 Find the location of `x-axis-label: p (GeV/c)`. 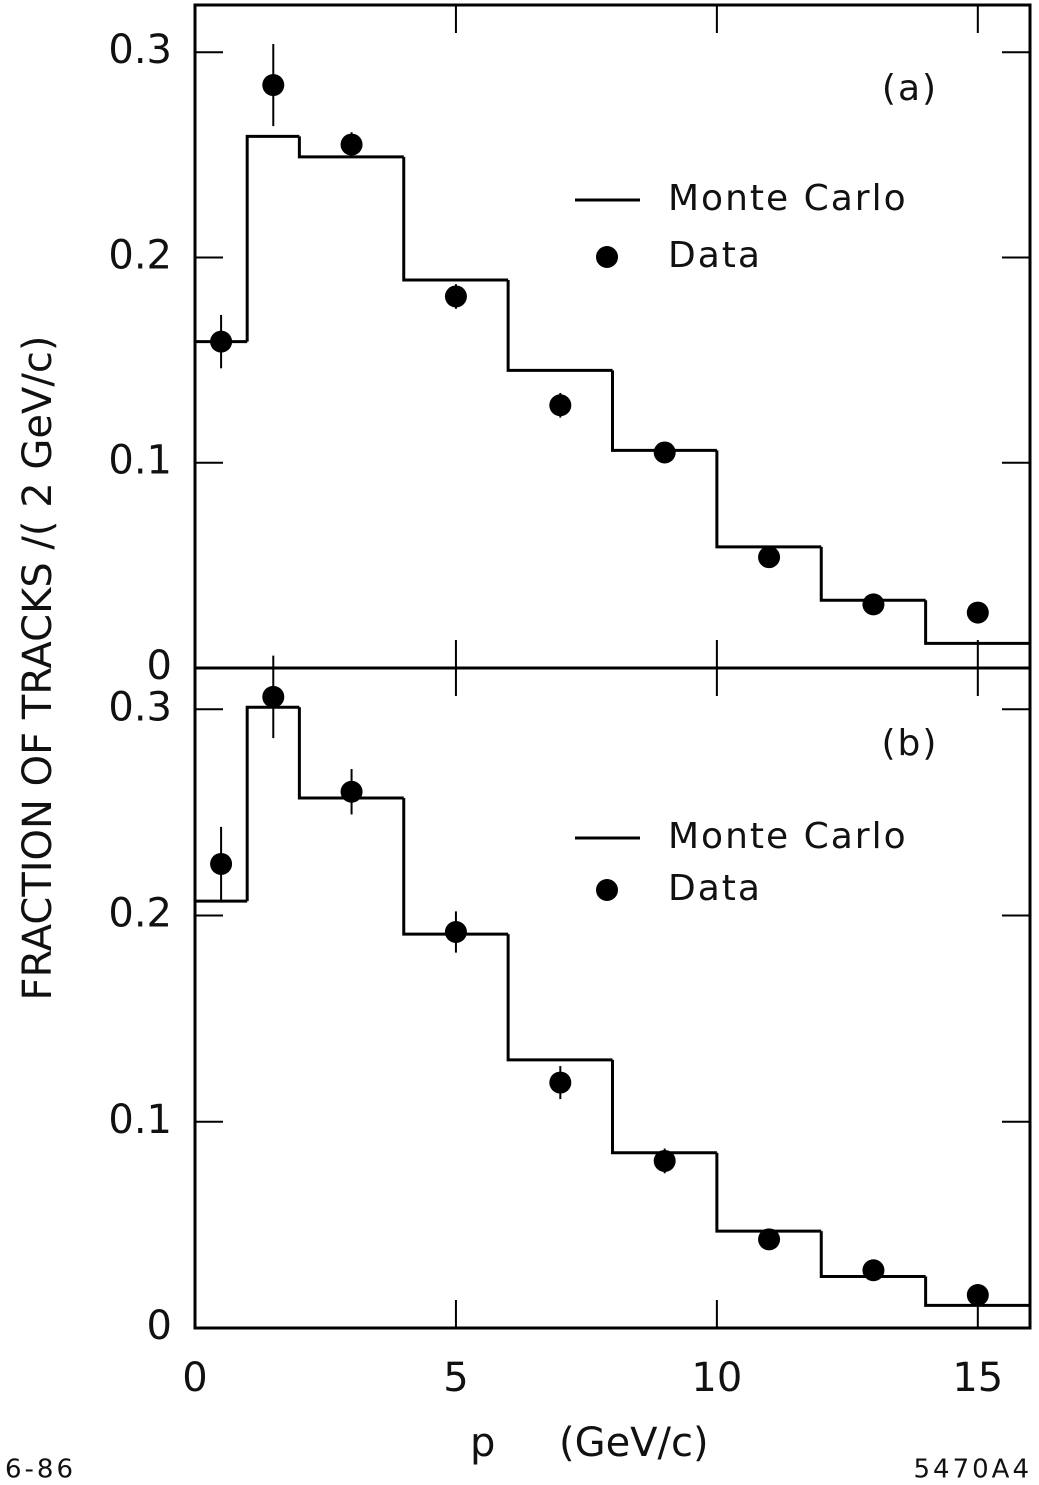

x-axis-label: p (GeV/c) is located at coordinates (589, 1443).